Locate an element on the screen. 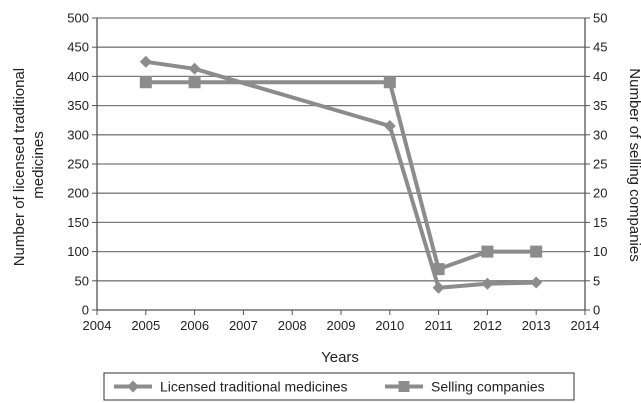 Image resolution: width=641 pixels, height=403 pixels. x-tick-label: 2007 is located at coordinates (243, 325).